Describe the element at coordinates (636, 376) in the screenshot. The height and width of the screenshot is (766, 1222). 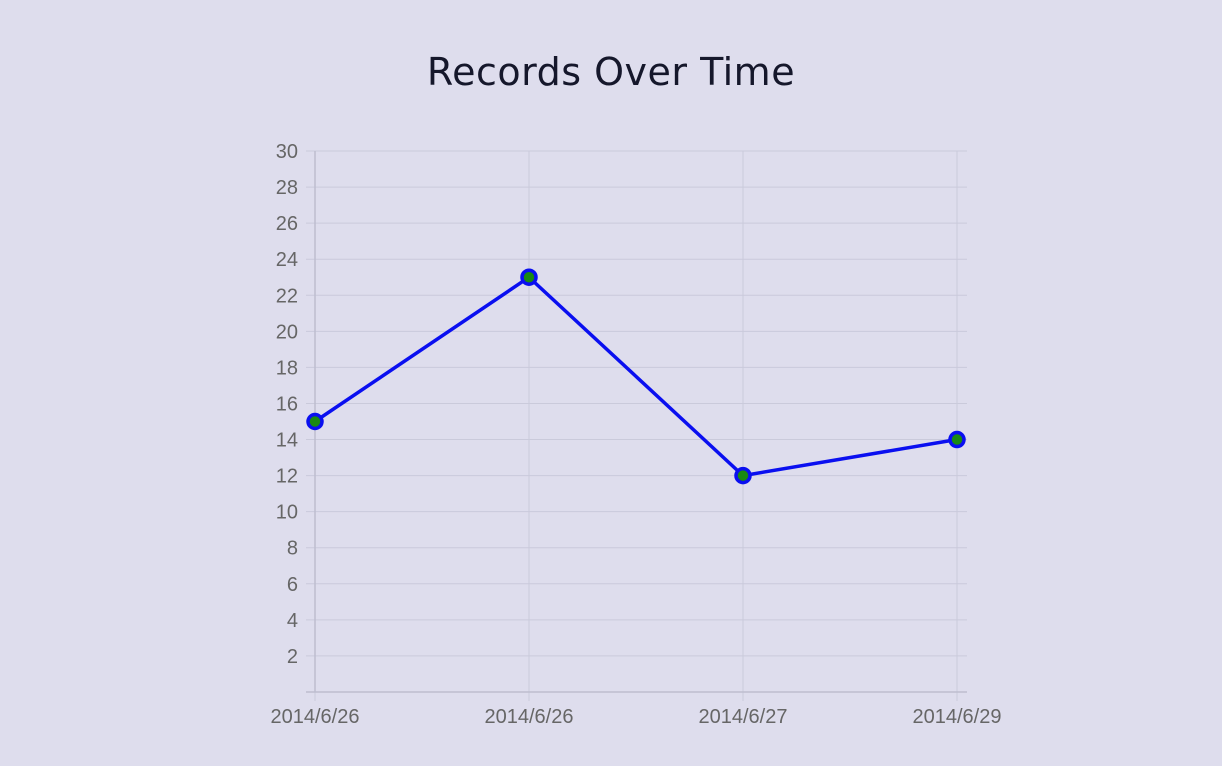
I see `series-line` at that location.